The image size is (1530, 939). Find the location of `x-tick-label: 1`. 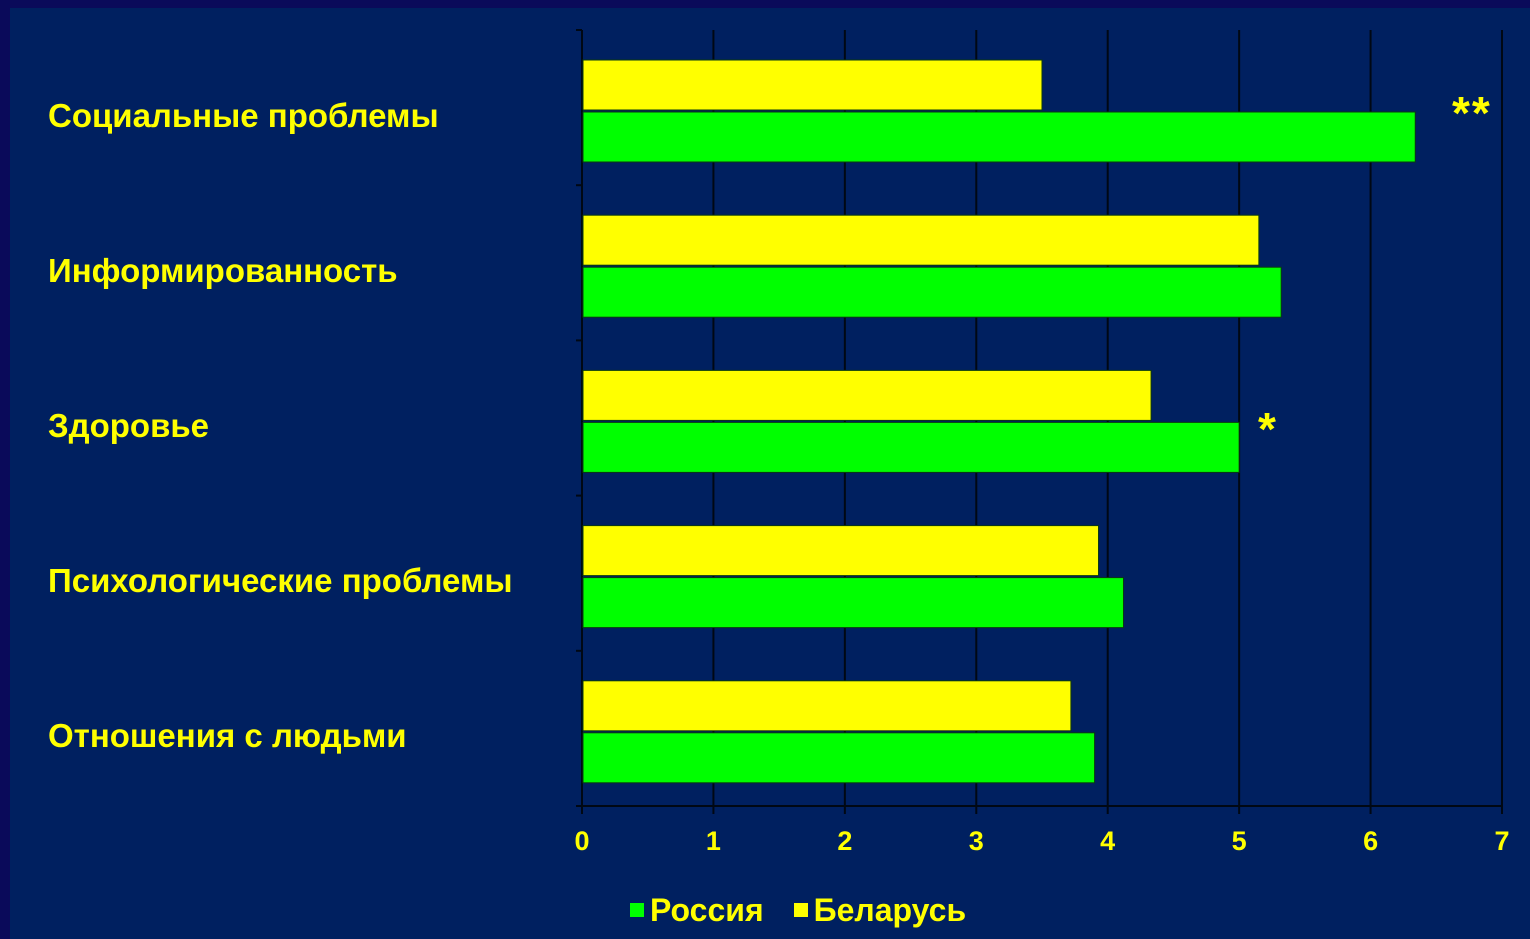

x-tick-label: 1 is located at coordinates (713, 841).